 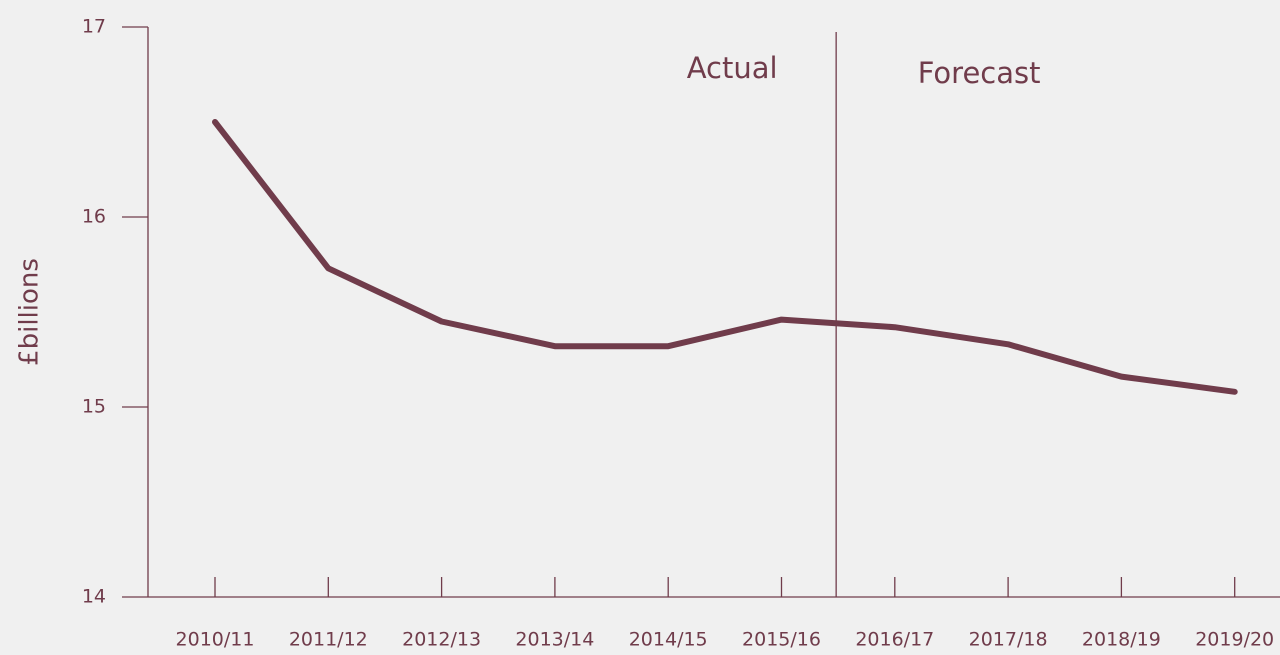 What do you see at coordinates (1121, 640) in the screenshot?
I see `x-tick-label: 2018/19` at bounding box center [1121, 640].